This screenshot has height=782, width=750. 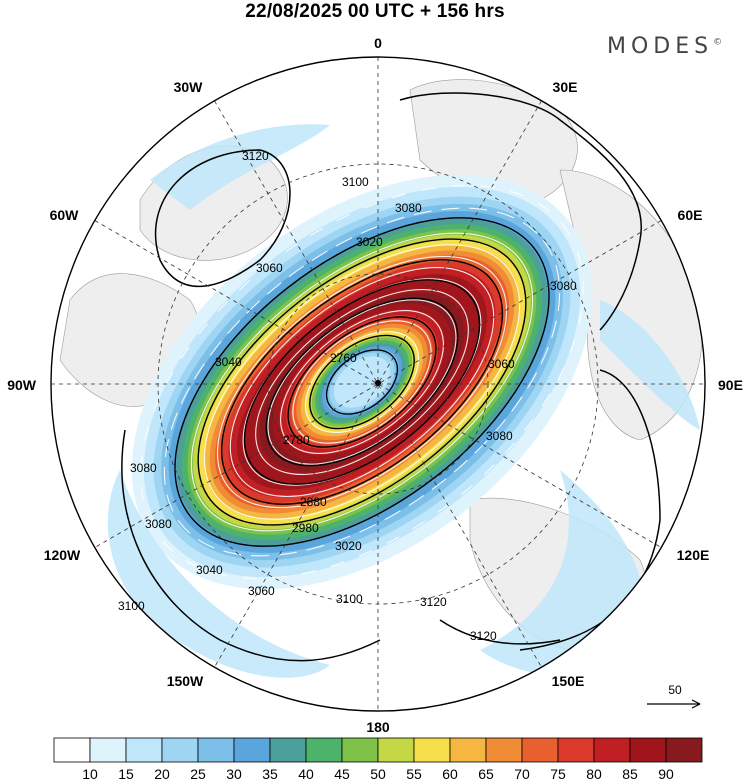 What do you see at coordinates (630, 774) in the screenshot?
I see `colorbar-tick-label: 85` at bounding box center [630, 774].